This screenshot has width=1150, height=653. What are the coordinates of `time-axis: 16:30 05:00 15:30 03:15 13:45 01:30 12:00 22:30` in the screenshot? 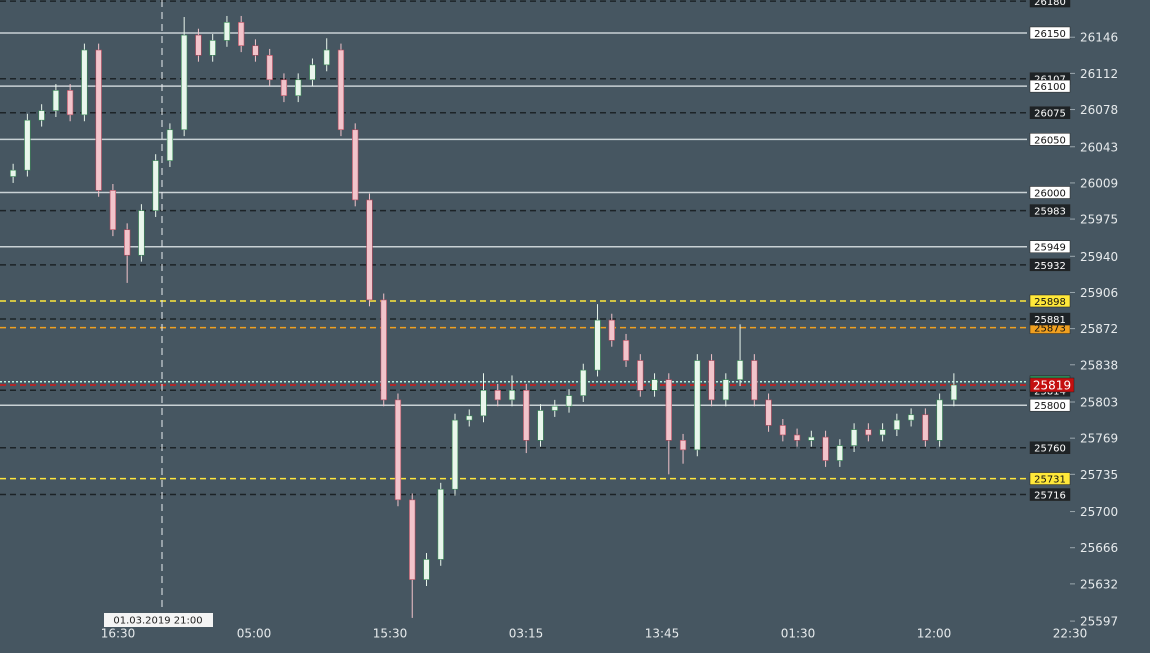 It's located at (594, 634).